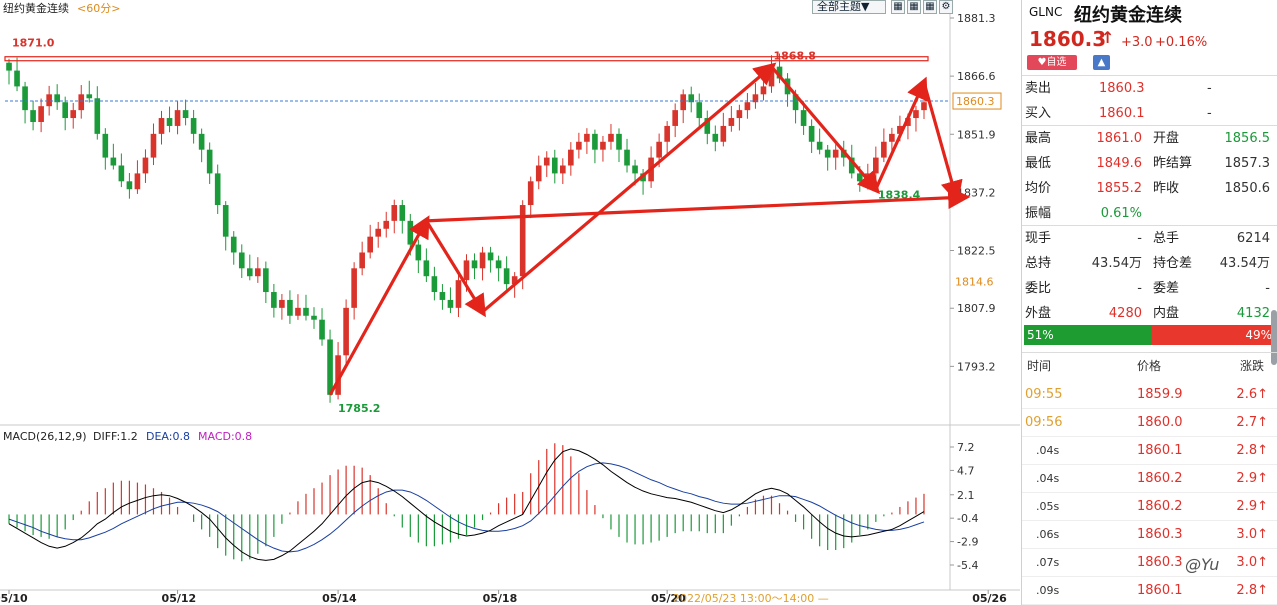 This screenshot has height=605, width=1277. What do you see at coordinates (1119, 138) in the screenshot?
I see `high-value: 1861.0` at bounding box center [1119, 138].